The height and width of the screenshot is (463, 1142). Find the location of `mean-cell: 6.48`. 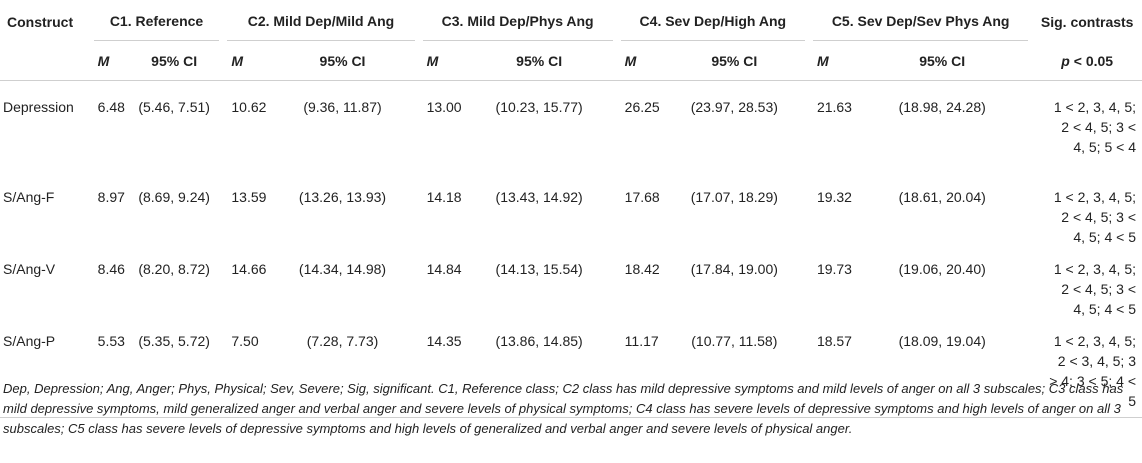

mean-cell: 6.48 is located at coordinates (111, 107).